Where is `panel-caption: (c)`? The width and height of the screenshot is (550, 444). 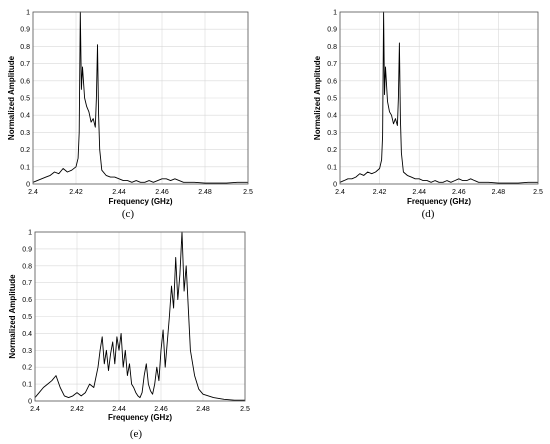 panel-caption: (c) is located at coordinates (128, 214).